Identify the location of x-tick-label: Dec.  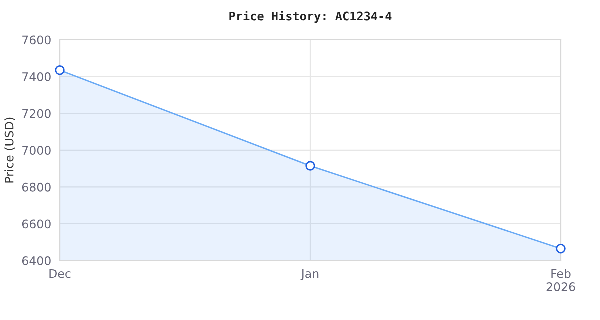
(60, 273).